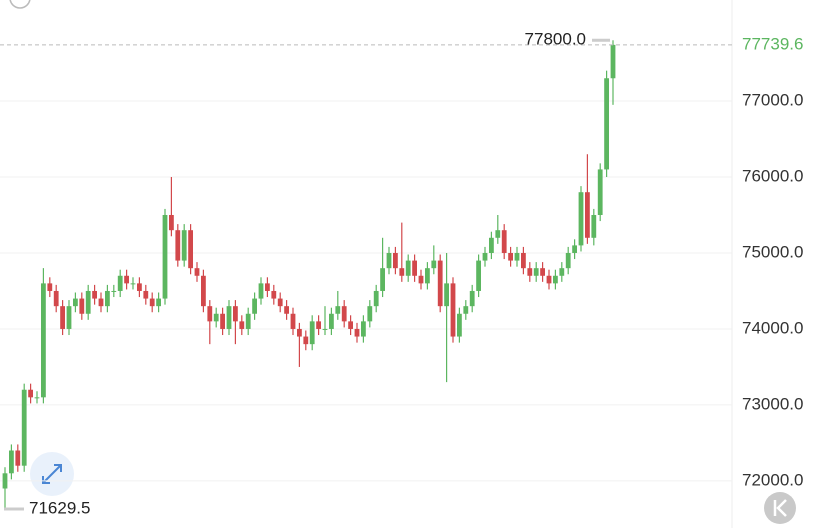  Describe the element at coordinates (772, 100) in the screenshot. I see `y-tick-label: 77000.0` at that location.